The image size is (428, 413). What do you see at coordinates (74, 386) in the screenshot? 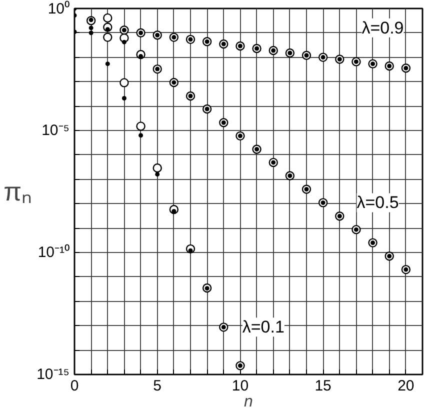
I see `x-tick-label: 0` at bounding box center [74, 386].